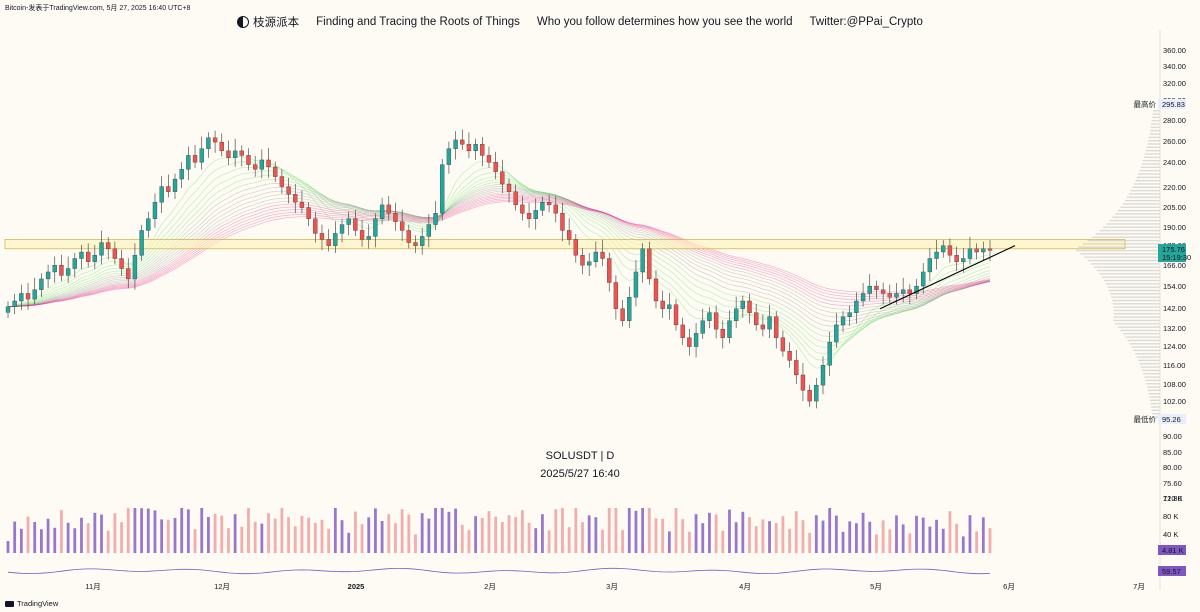 The image size is (1200, 612). Describe the element at coordinates (31, 603) in the screenshot. I see `footer-brand: TradingView` at that location.